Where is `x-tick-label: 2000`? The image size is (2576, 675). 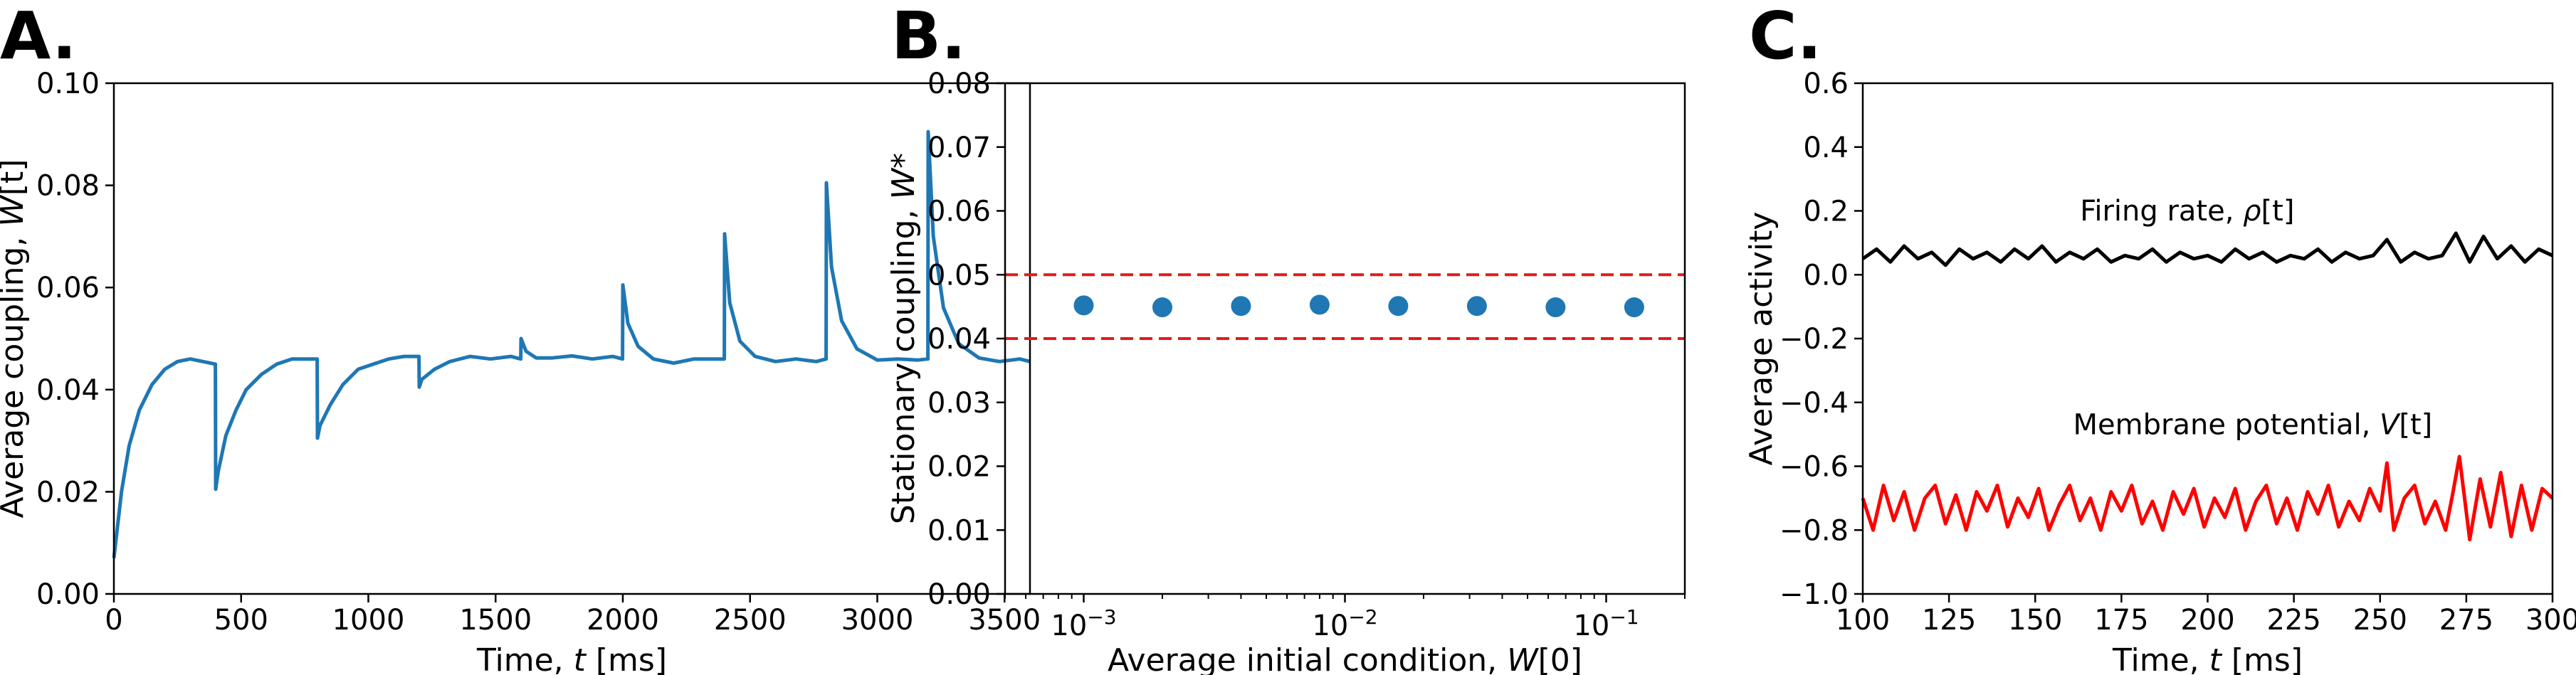
x-tick-label: 2000 is located at coordinates (623, 620).